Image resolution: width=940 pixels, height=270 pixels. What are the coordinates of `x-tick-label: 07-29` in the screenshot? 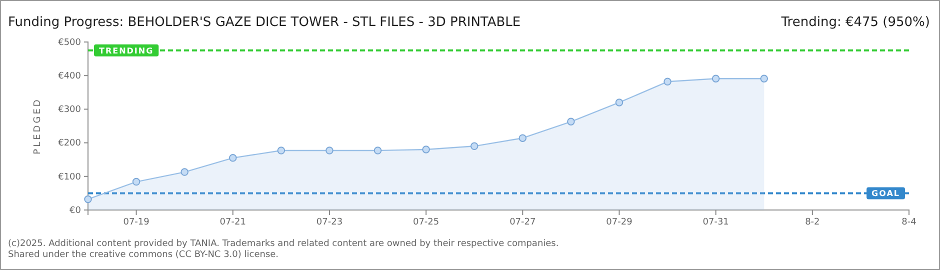 It's located at (619, 222).